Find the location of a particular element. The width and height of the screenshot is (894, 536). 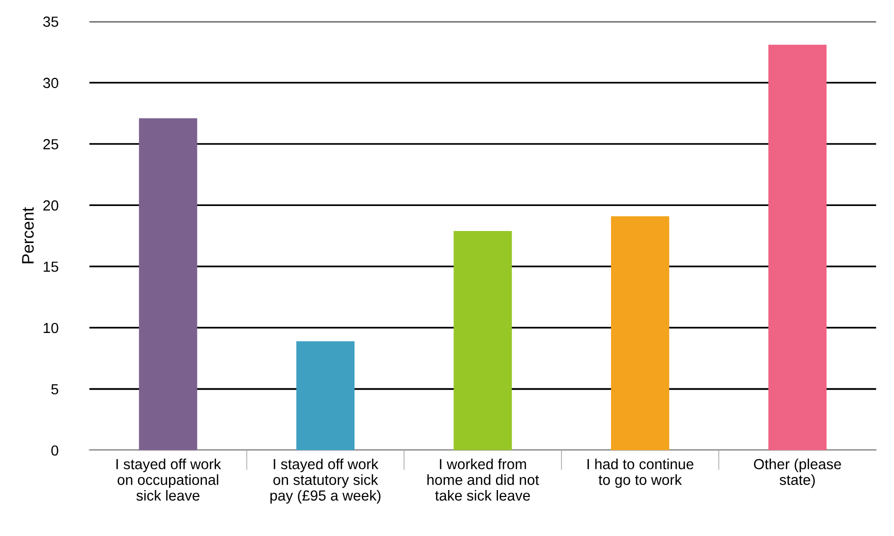

y-tick-label: 5 is located at coordinates (54, 389).